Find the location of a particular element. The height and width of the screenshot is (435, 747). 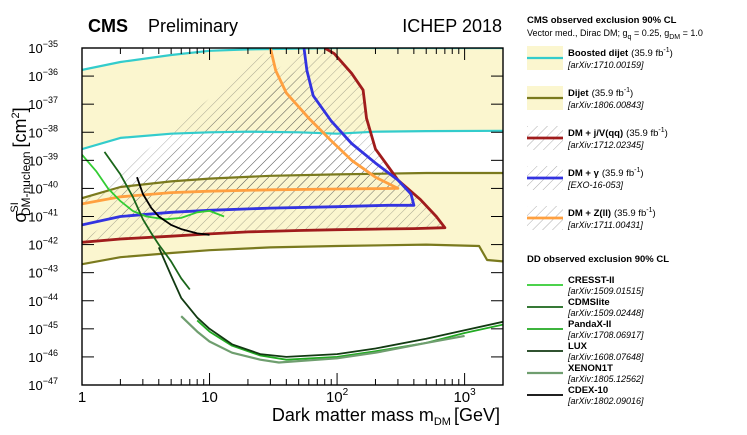

legend-ref-cdmslite: [arXiv:1509.02448] is located at coordinates (605, 313).